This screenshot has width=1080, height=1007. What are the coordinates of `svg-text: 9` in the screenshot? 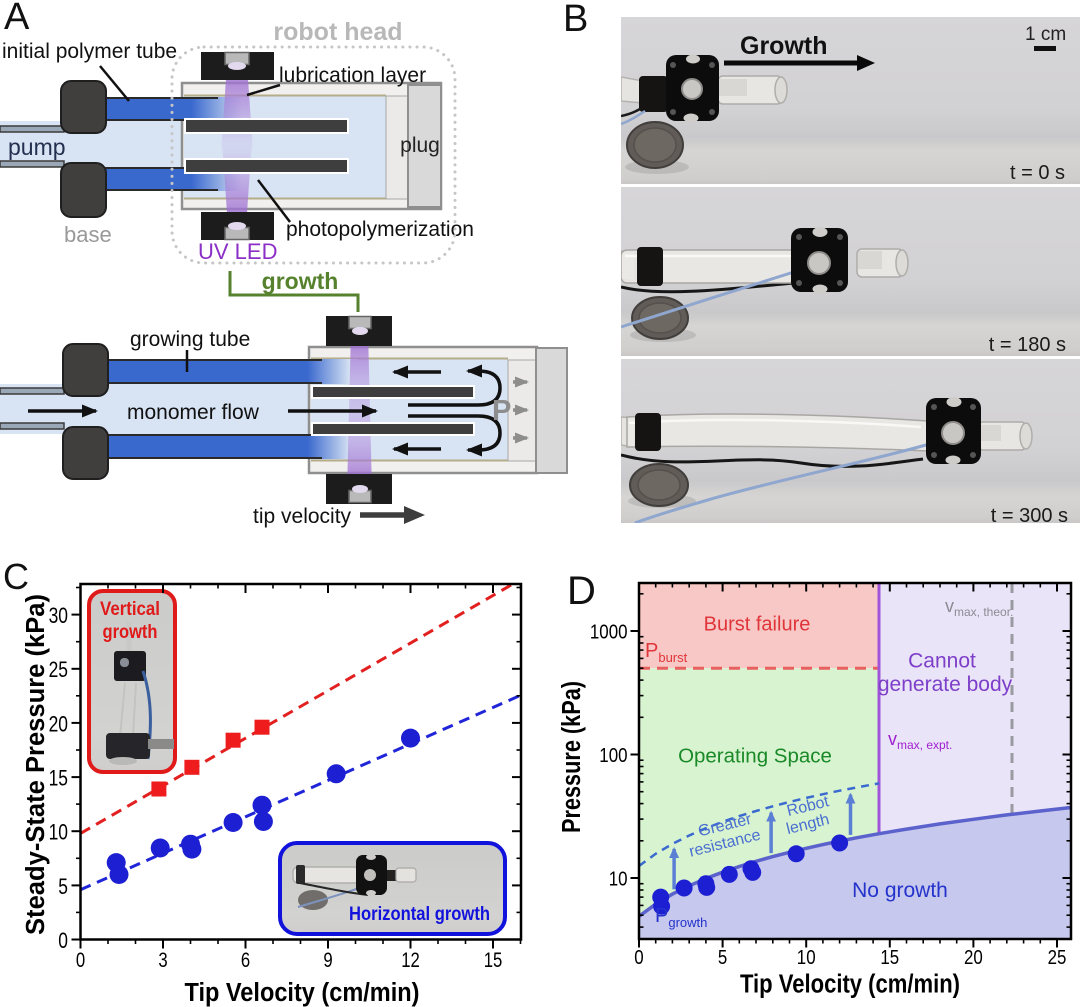 It's located at (327, 960).